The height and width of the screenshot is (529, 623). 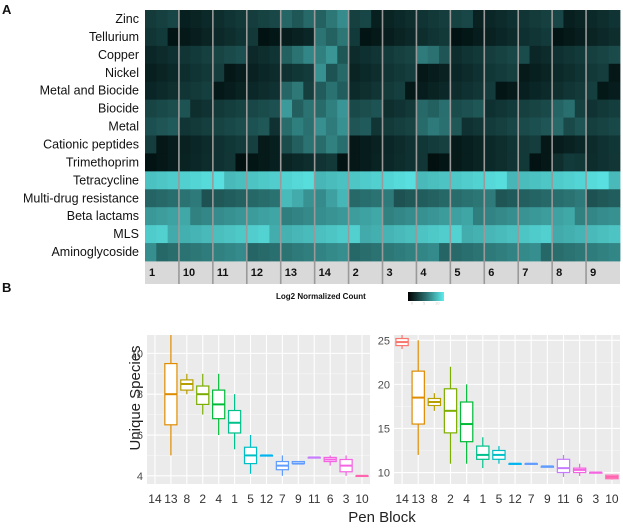 I want to click on x-tick-label: 8, so click(x=186, y=499).